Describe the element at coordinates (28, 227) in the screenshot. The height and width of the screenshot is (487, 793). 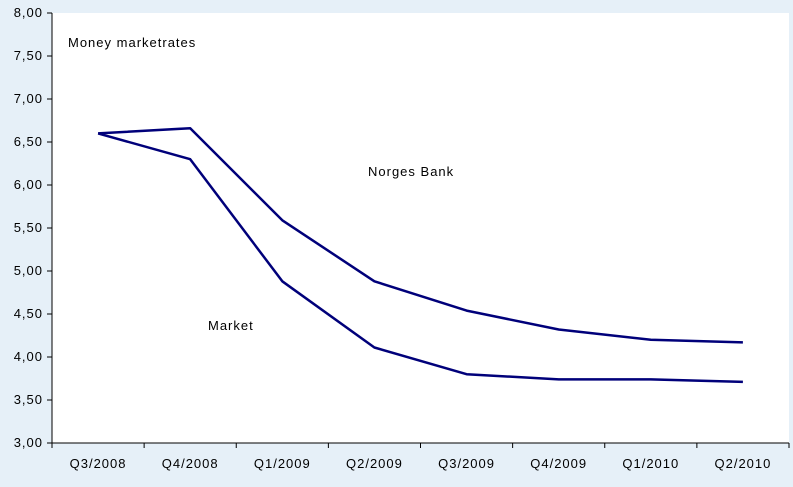
I see `y-tick-label: 5,50` at that location.